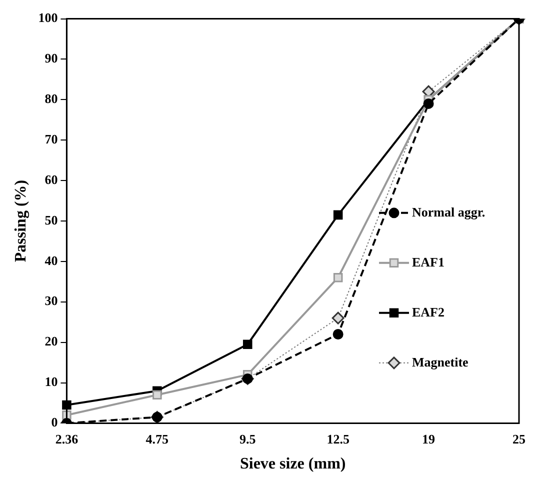  What do you see at coordinates (51, 382) in the screenshot?
I see `y-tick-label: 10` at bounding box center [51, 382].